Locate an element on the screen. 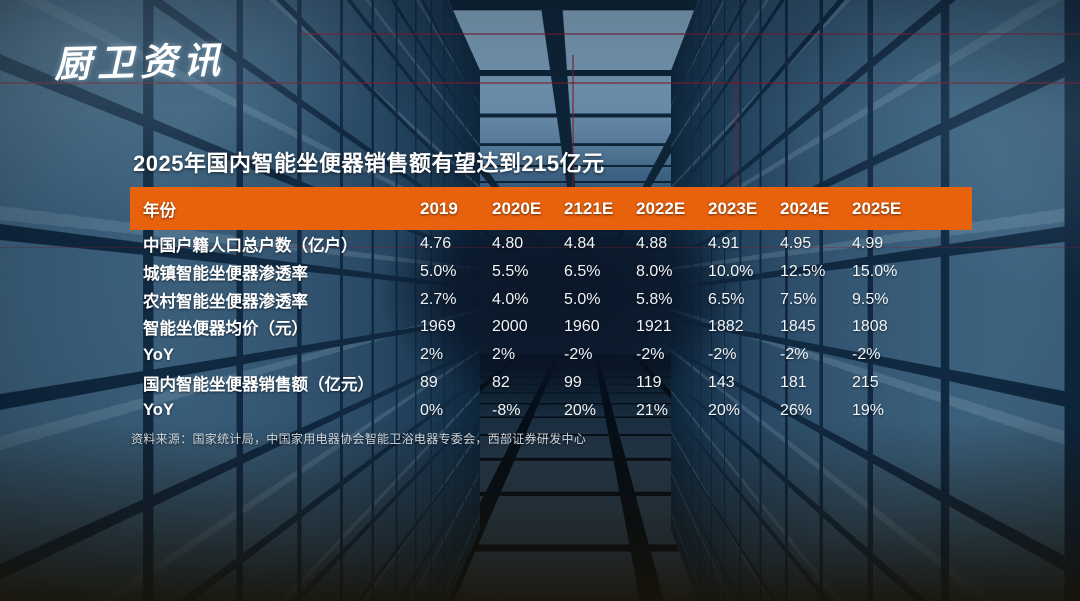 The image size is (1080, 601). header-cell-year: 2020E is located at coordinates (517, 208).